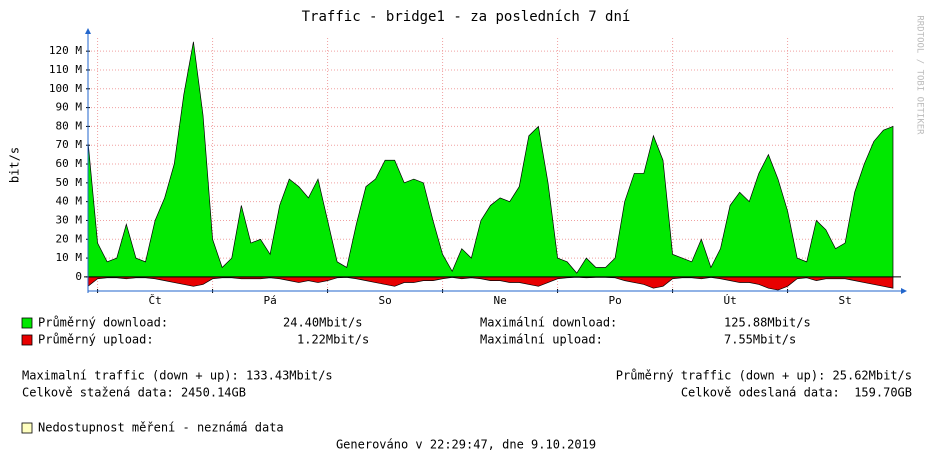 Image resolution: width=932 pixels, height=462 pixels. Describe the element at coordinates (69, 219) in the screenshot. I see `y-tick-label: 30 M` at that location.